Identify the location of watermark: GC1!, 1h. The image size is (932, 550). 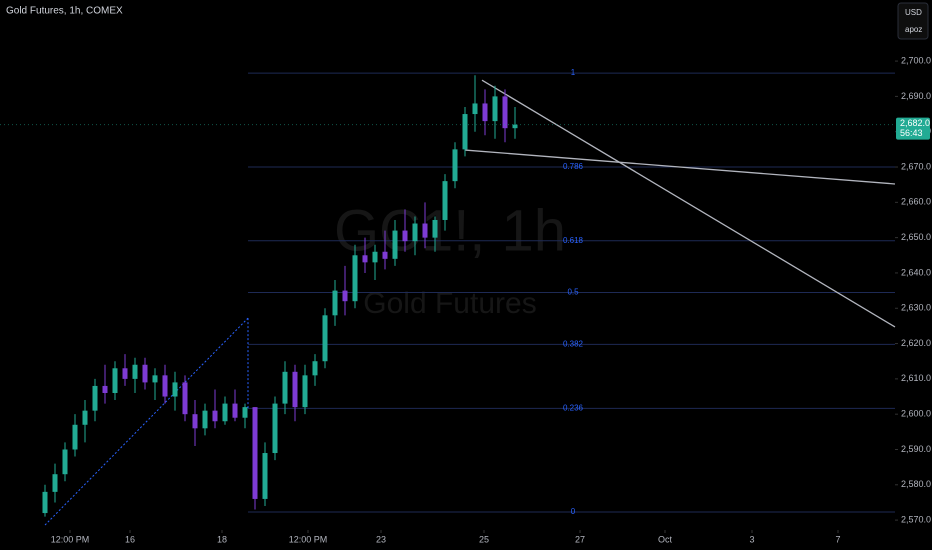
(450, 230).